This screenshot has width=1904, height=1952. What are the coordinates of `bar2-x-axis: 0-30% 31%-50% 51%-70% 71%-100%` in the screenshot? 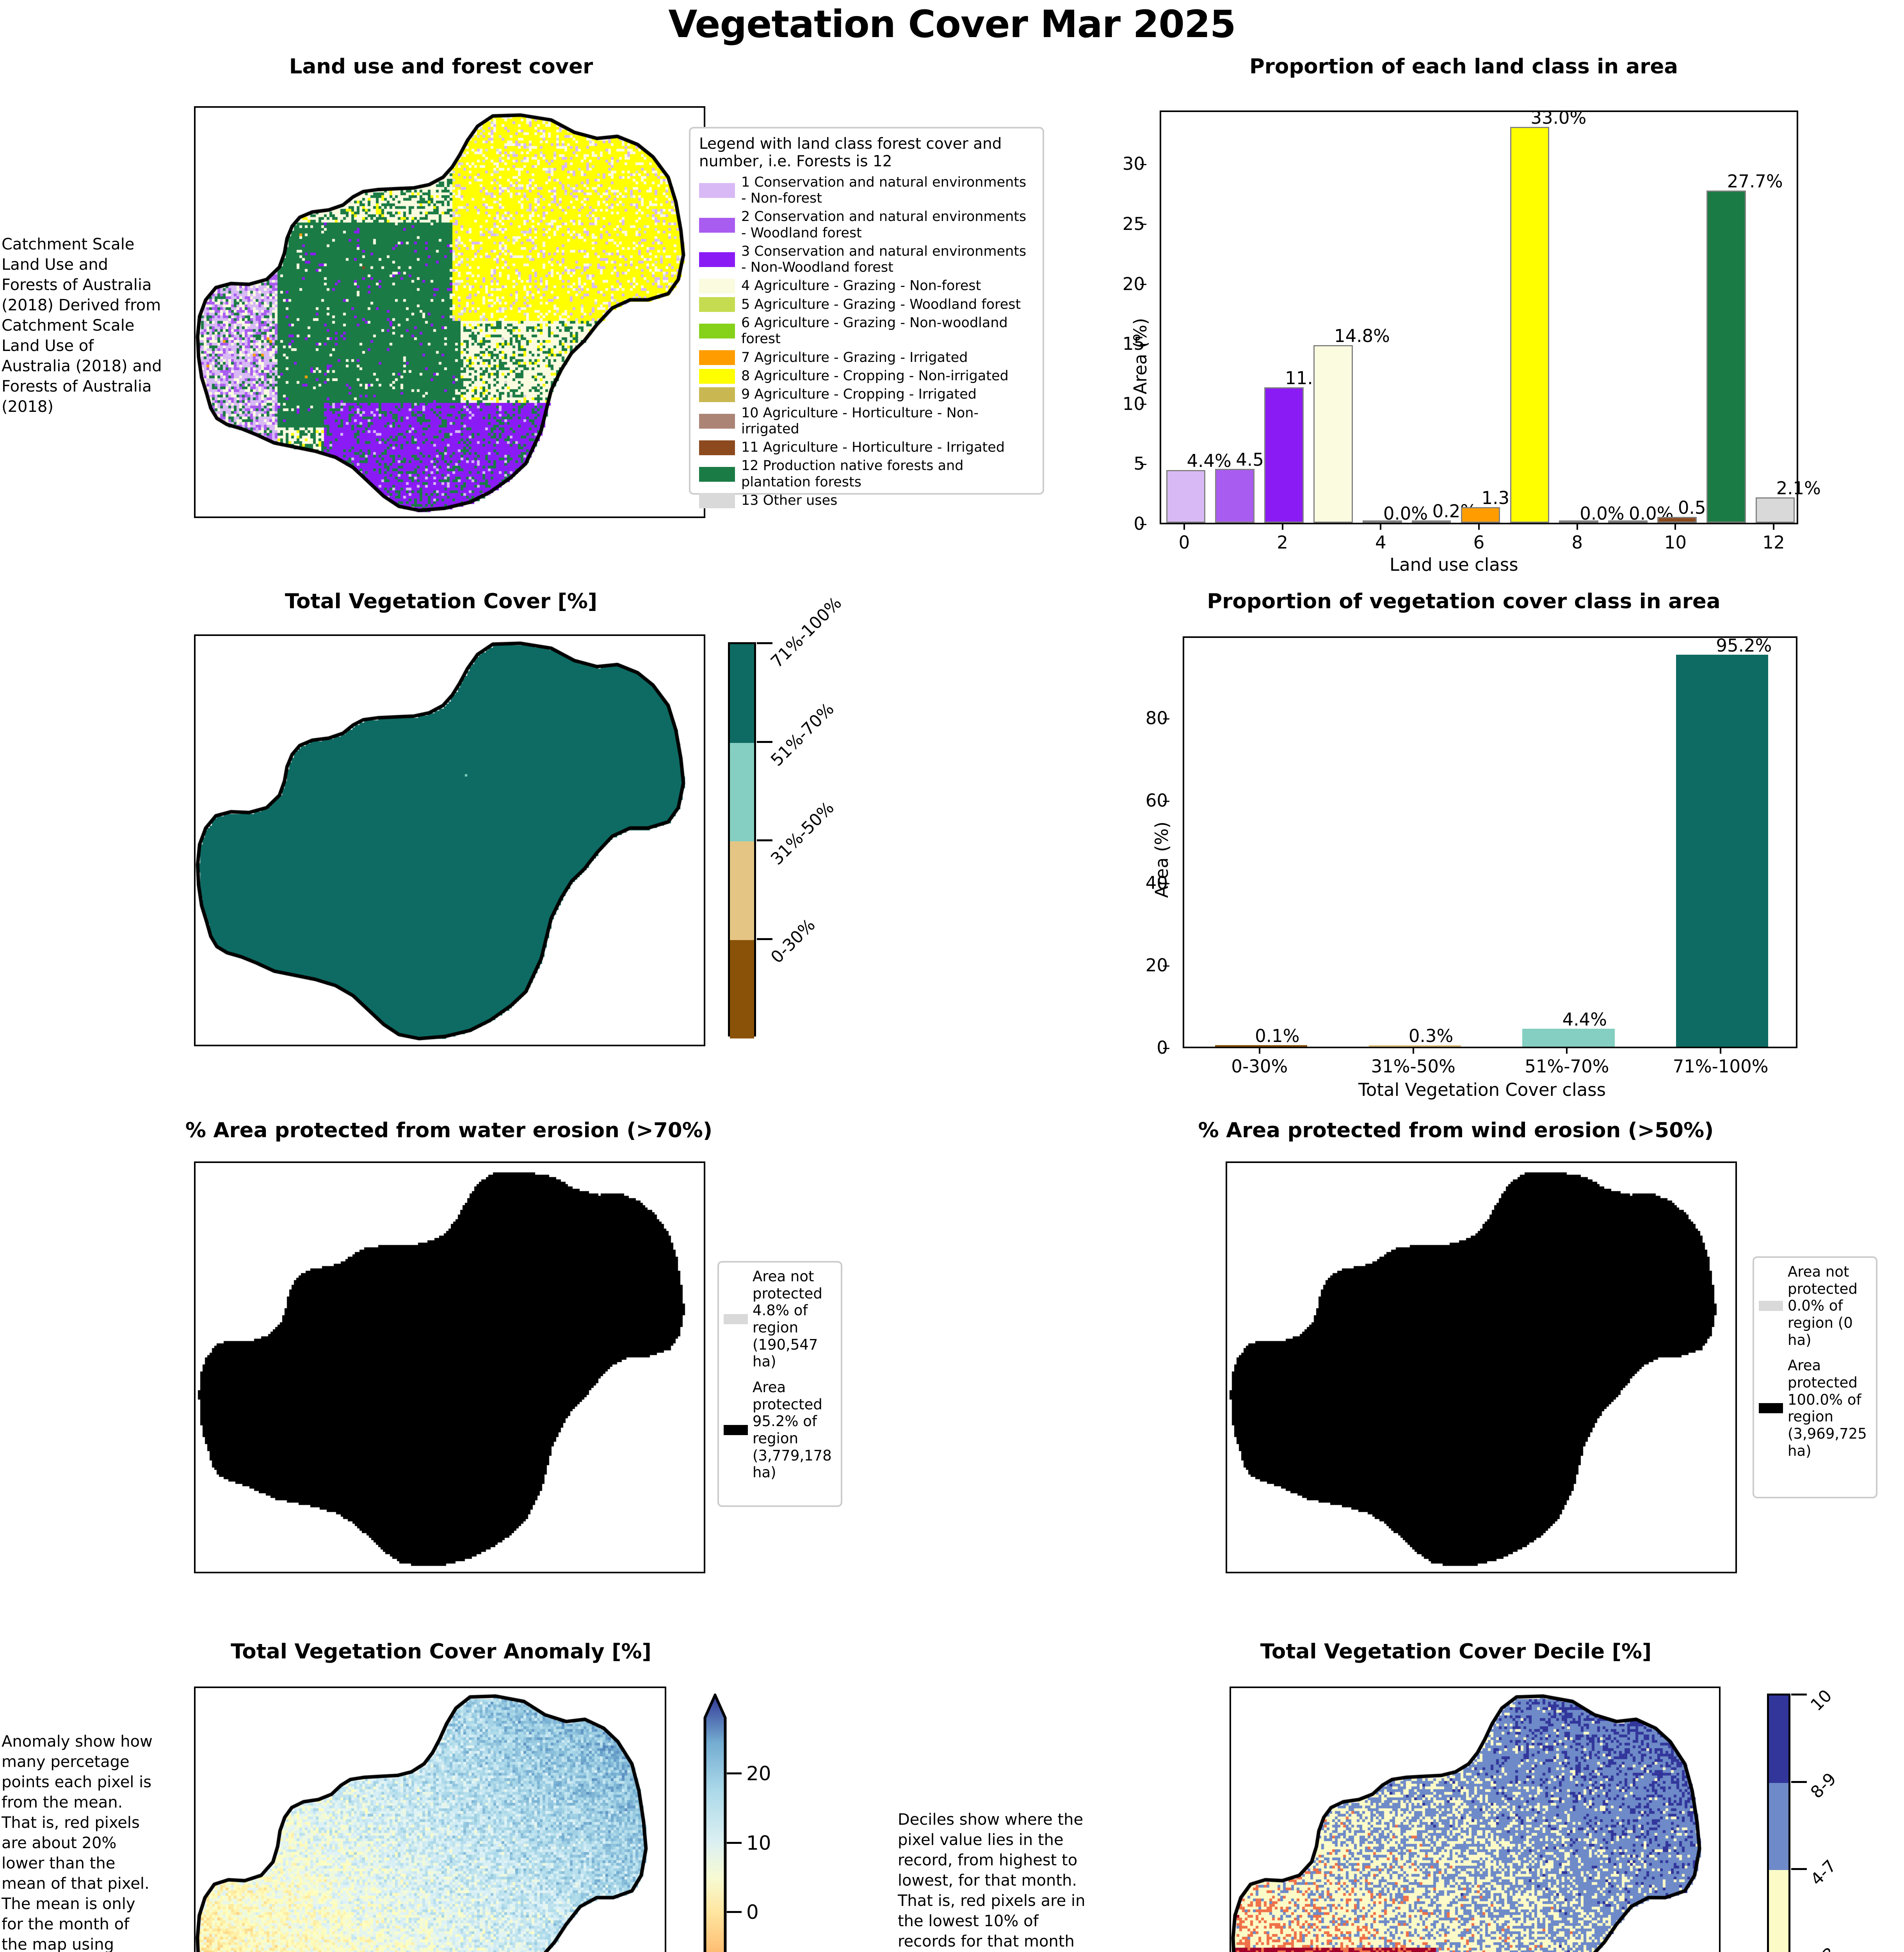 It's located at (1490, 1066).